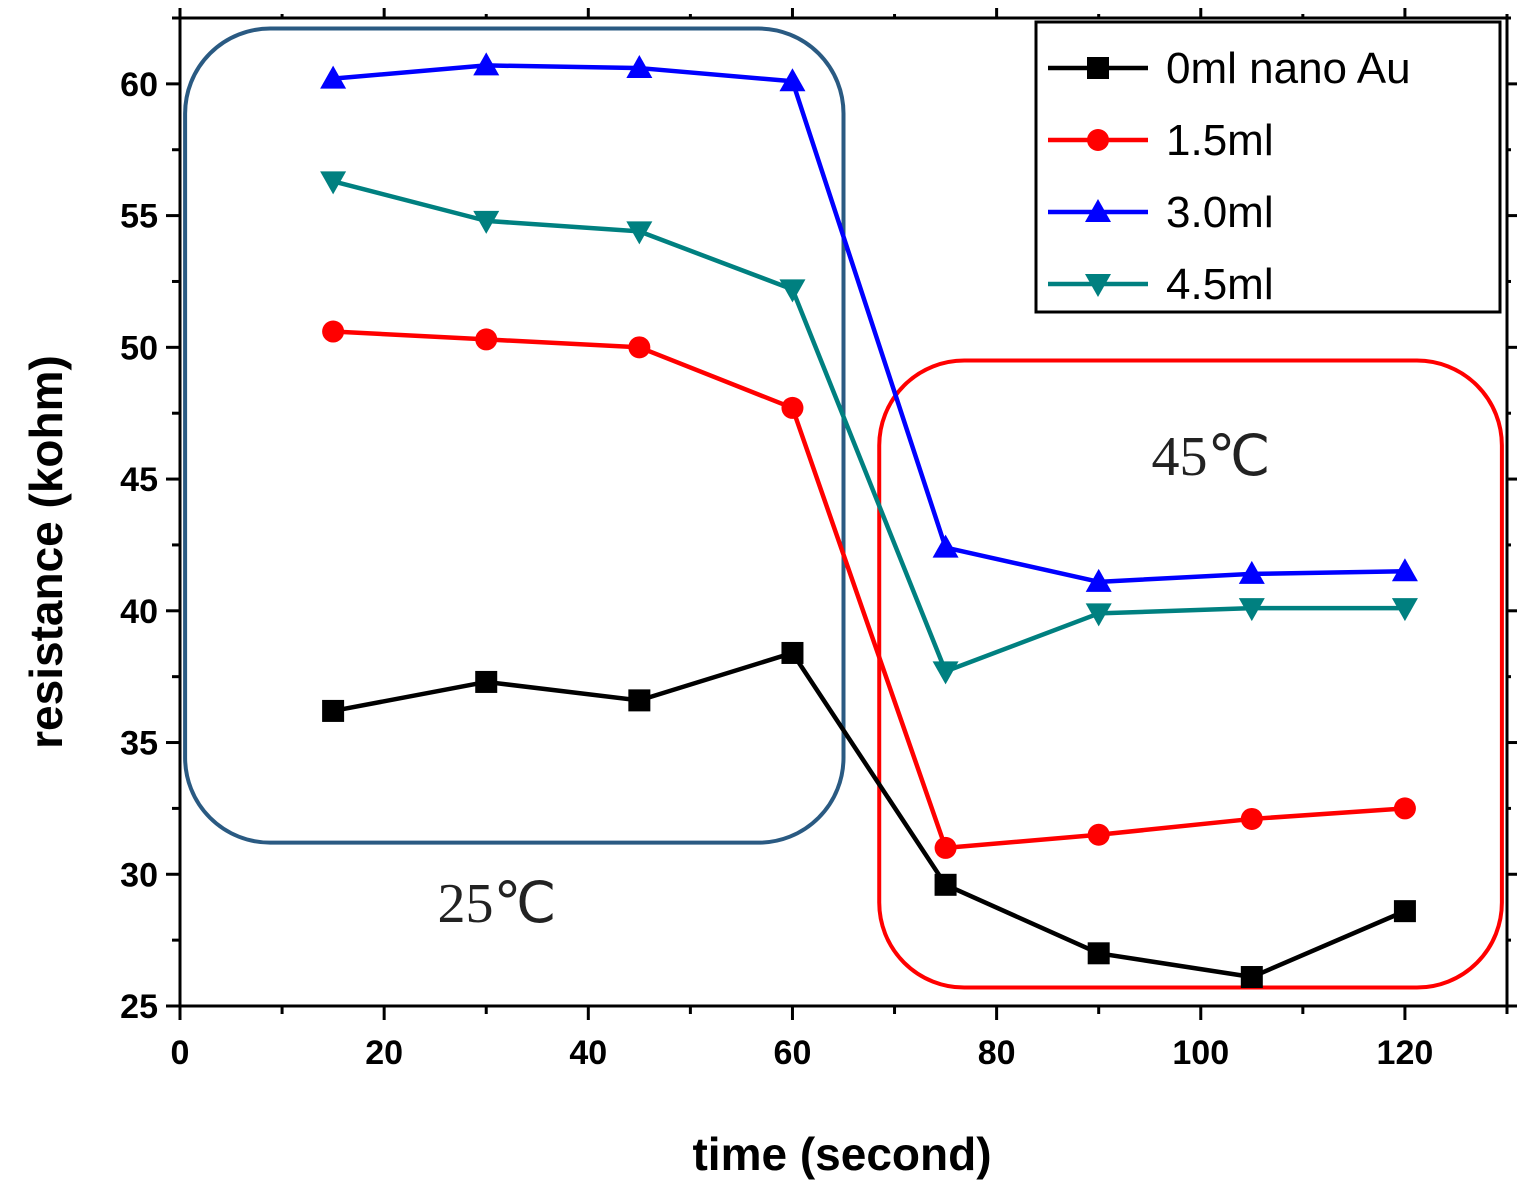 This screenshot has height=1202, width=1522. What do you see at coordinates (639, 700) in the screenshot?
I see `data-point-s0-p2` at bounding box center [639, 700].